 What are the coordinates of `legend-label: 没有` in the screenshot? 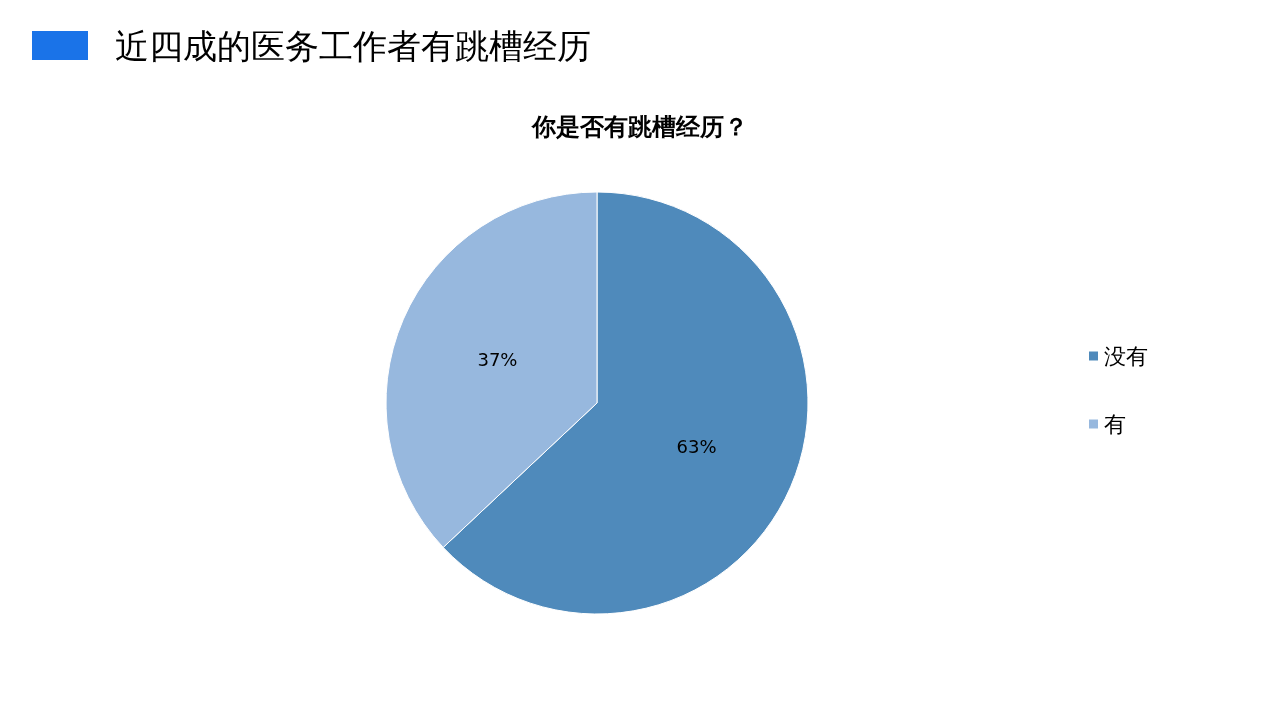 It's located at (1126, 356).